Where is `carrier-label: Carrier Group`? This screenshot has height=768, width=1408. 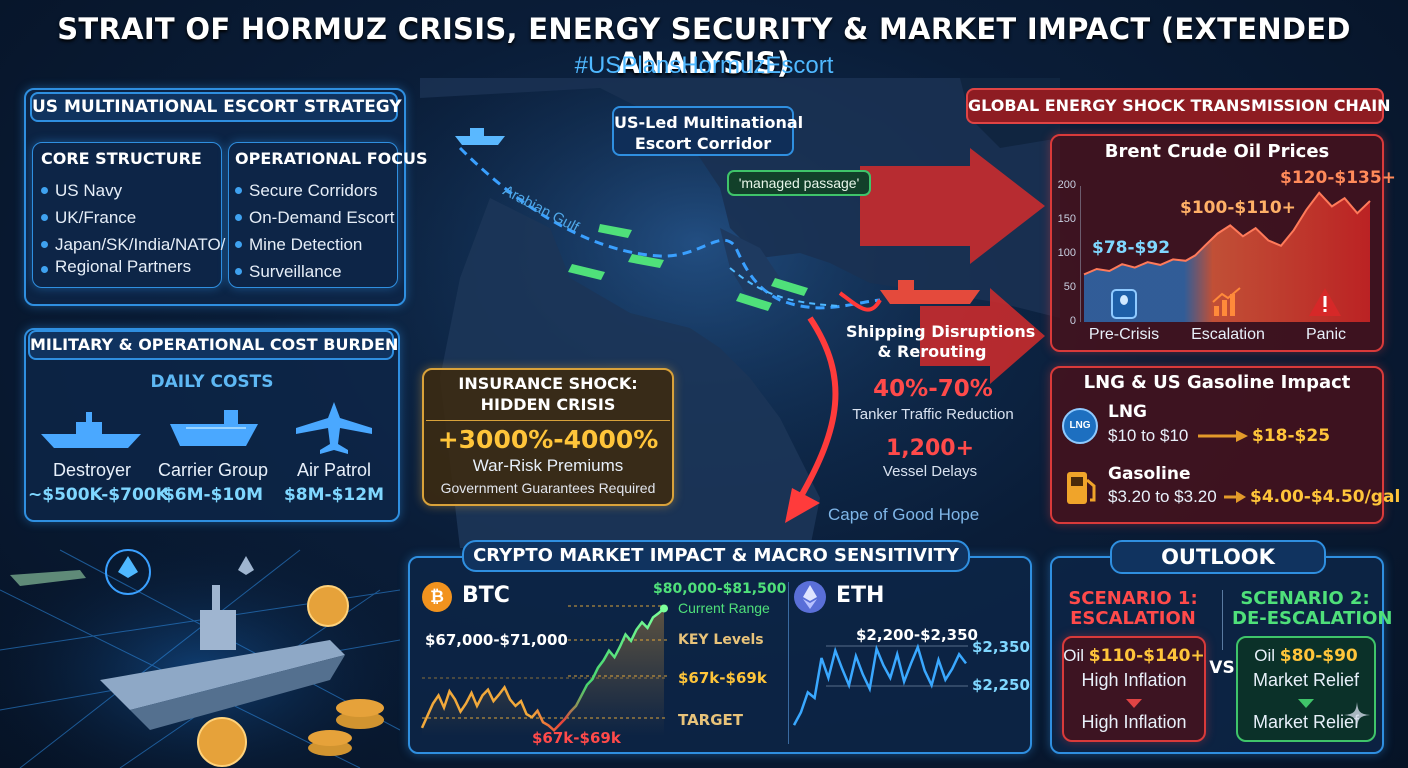
carrier-label: Carrier Group is located at coordinates (213, 470).